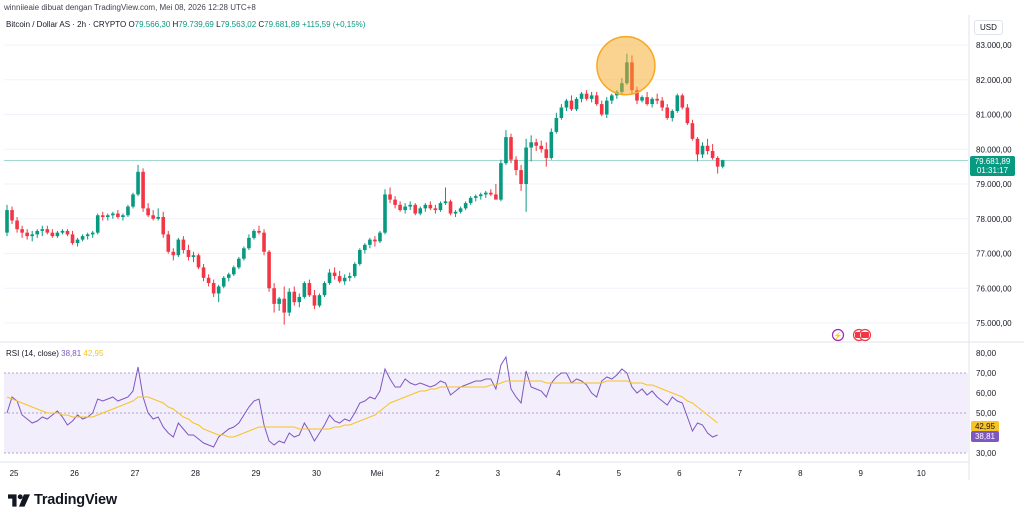 This screenshot has width=1024, height=517. I want to click on ohlc-open-label: O, so click(131, 24).